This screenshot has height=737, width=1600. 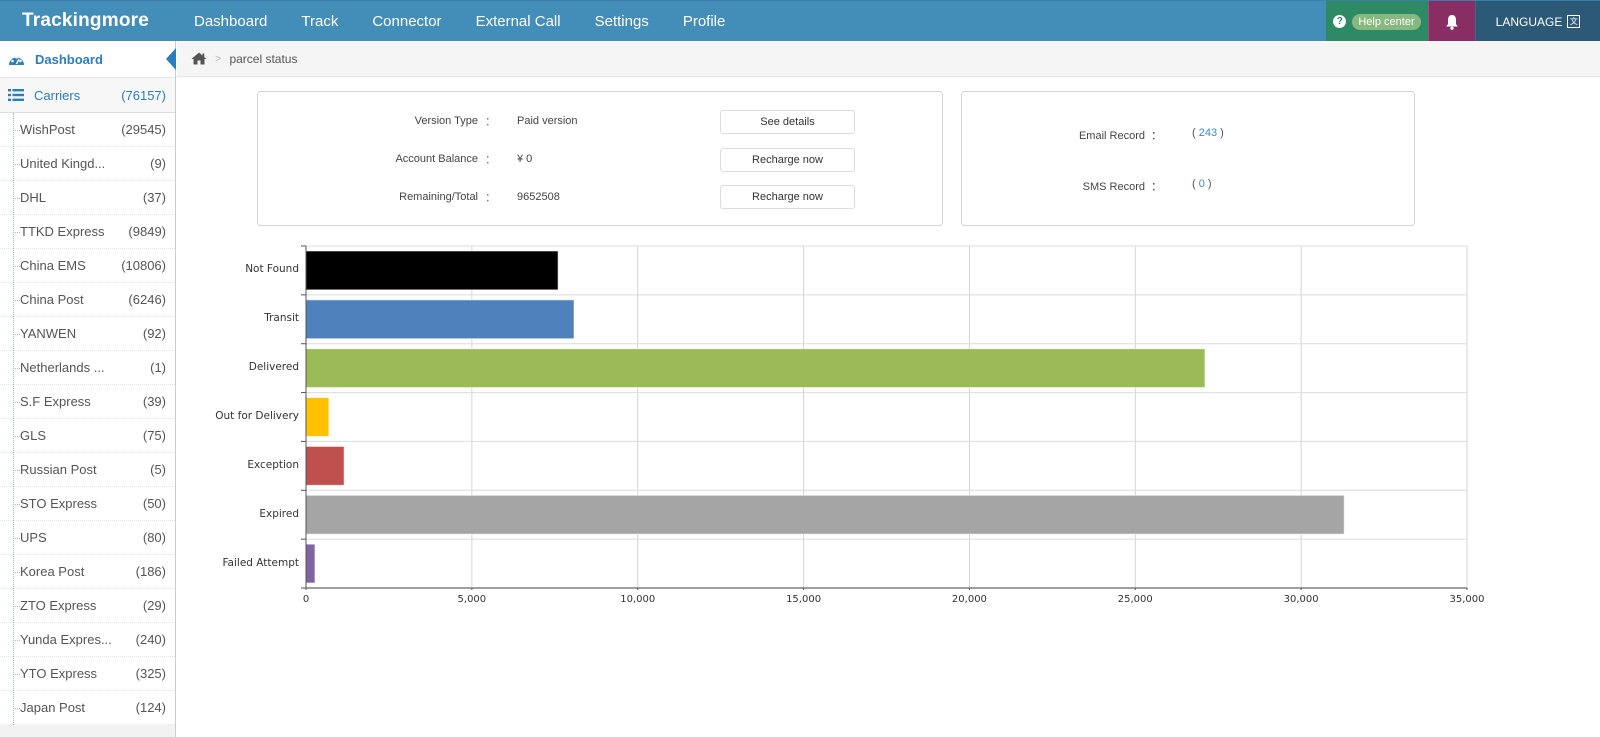 What do you see at coordinates (1377, 21) in the screenshot?
I see `help-center-button: ? Help center` at bounding box center [1377, 21].